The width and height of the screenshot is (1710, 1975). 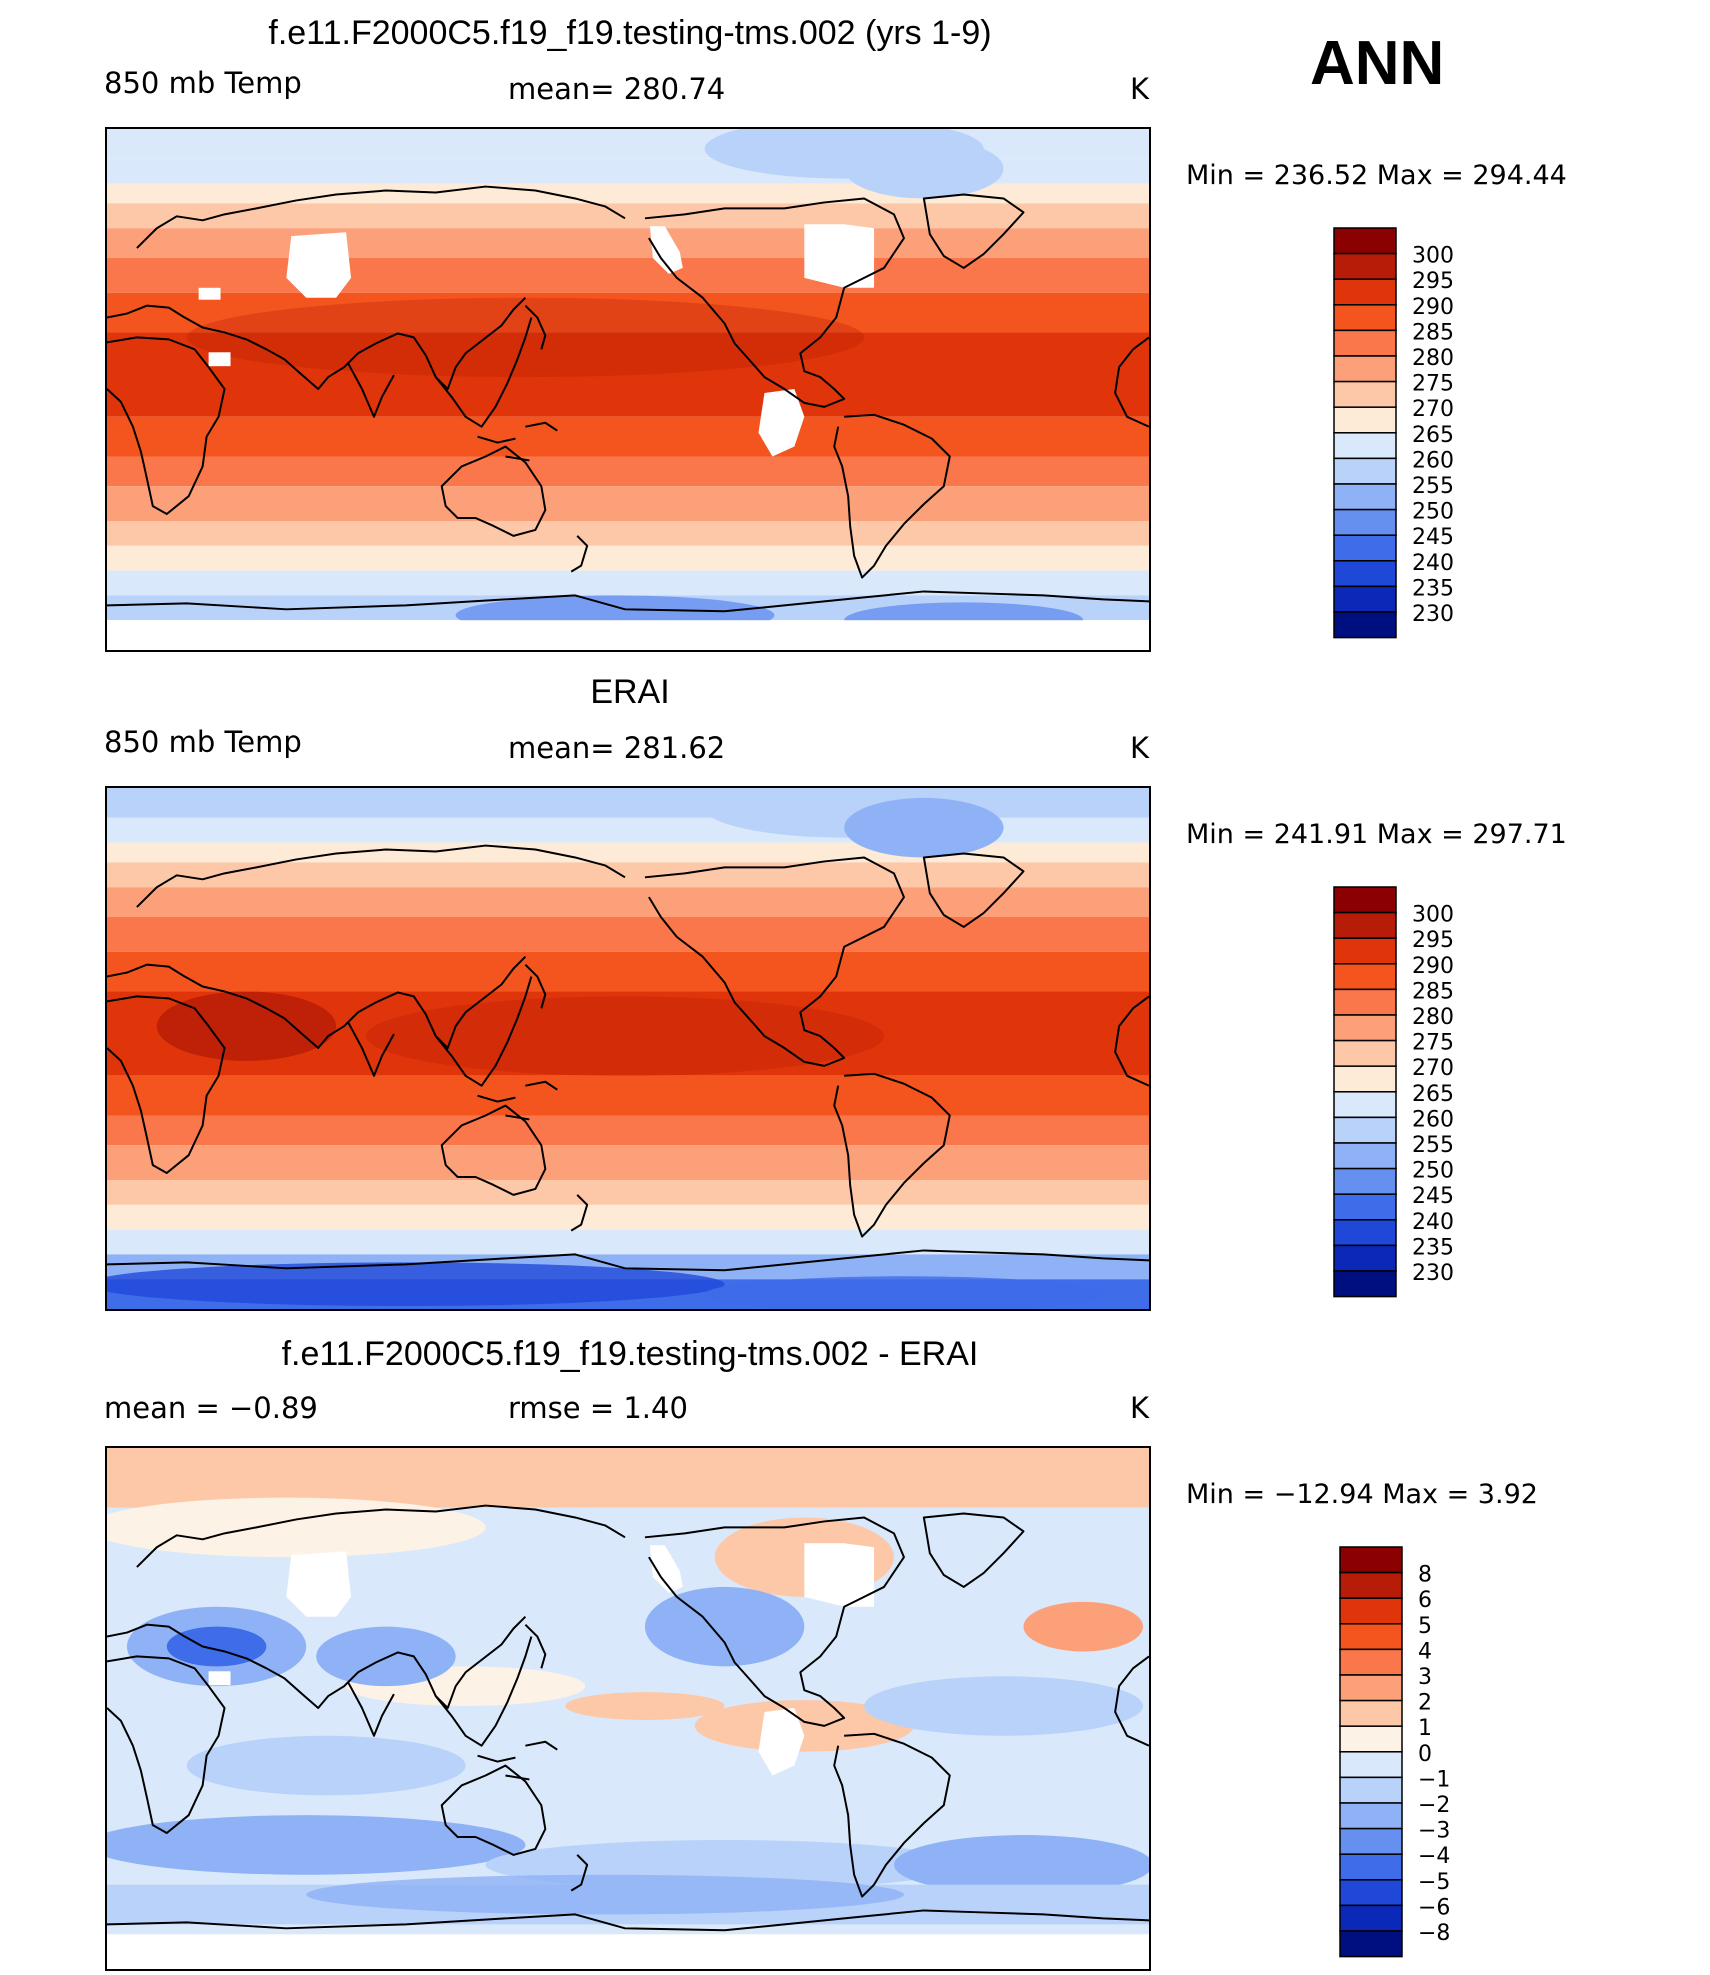 What do you see at coordinates (1434, 1779) in the screenshot?
I see `colorbar-tick-label: −1` at bounding box center [1434, 1779].